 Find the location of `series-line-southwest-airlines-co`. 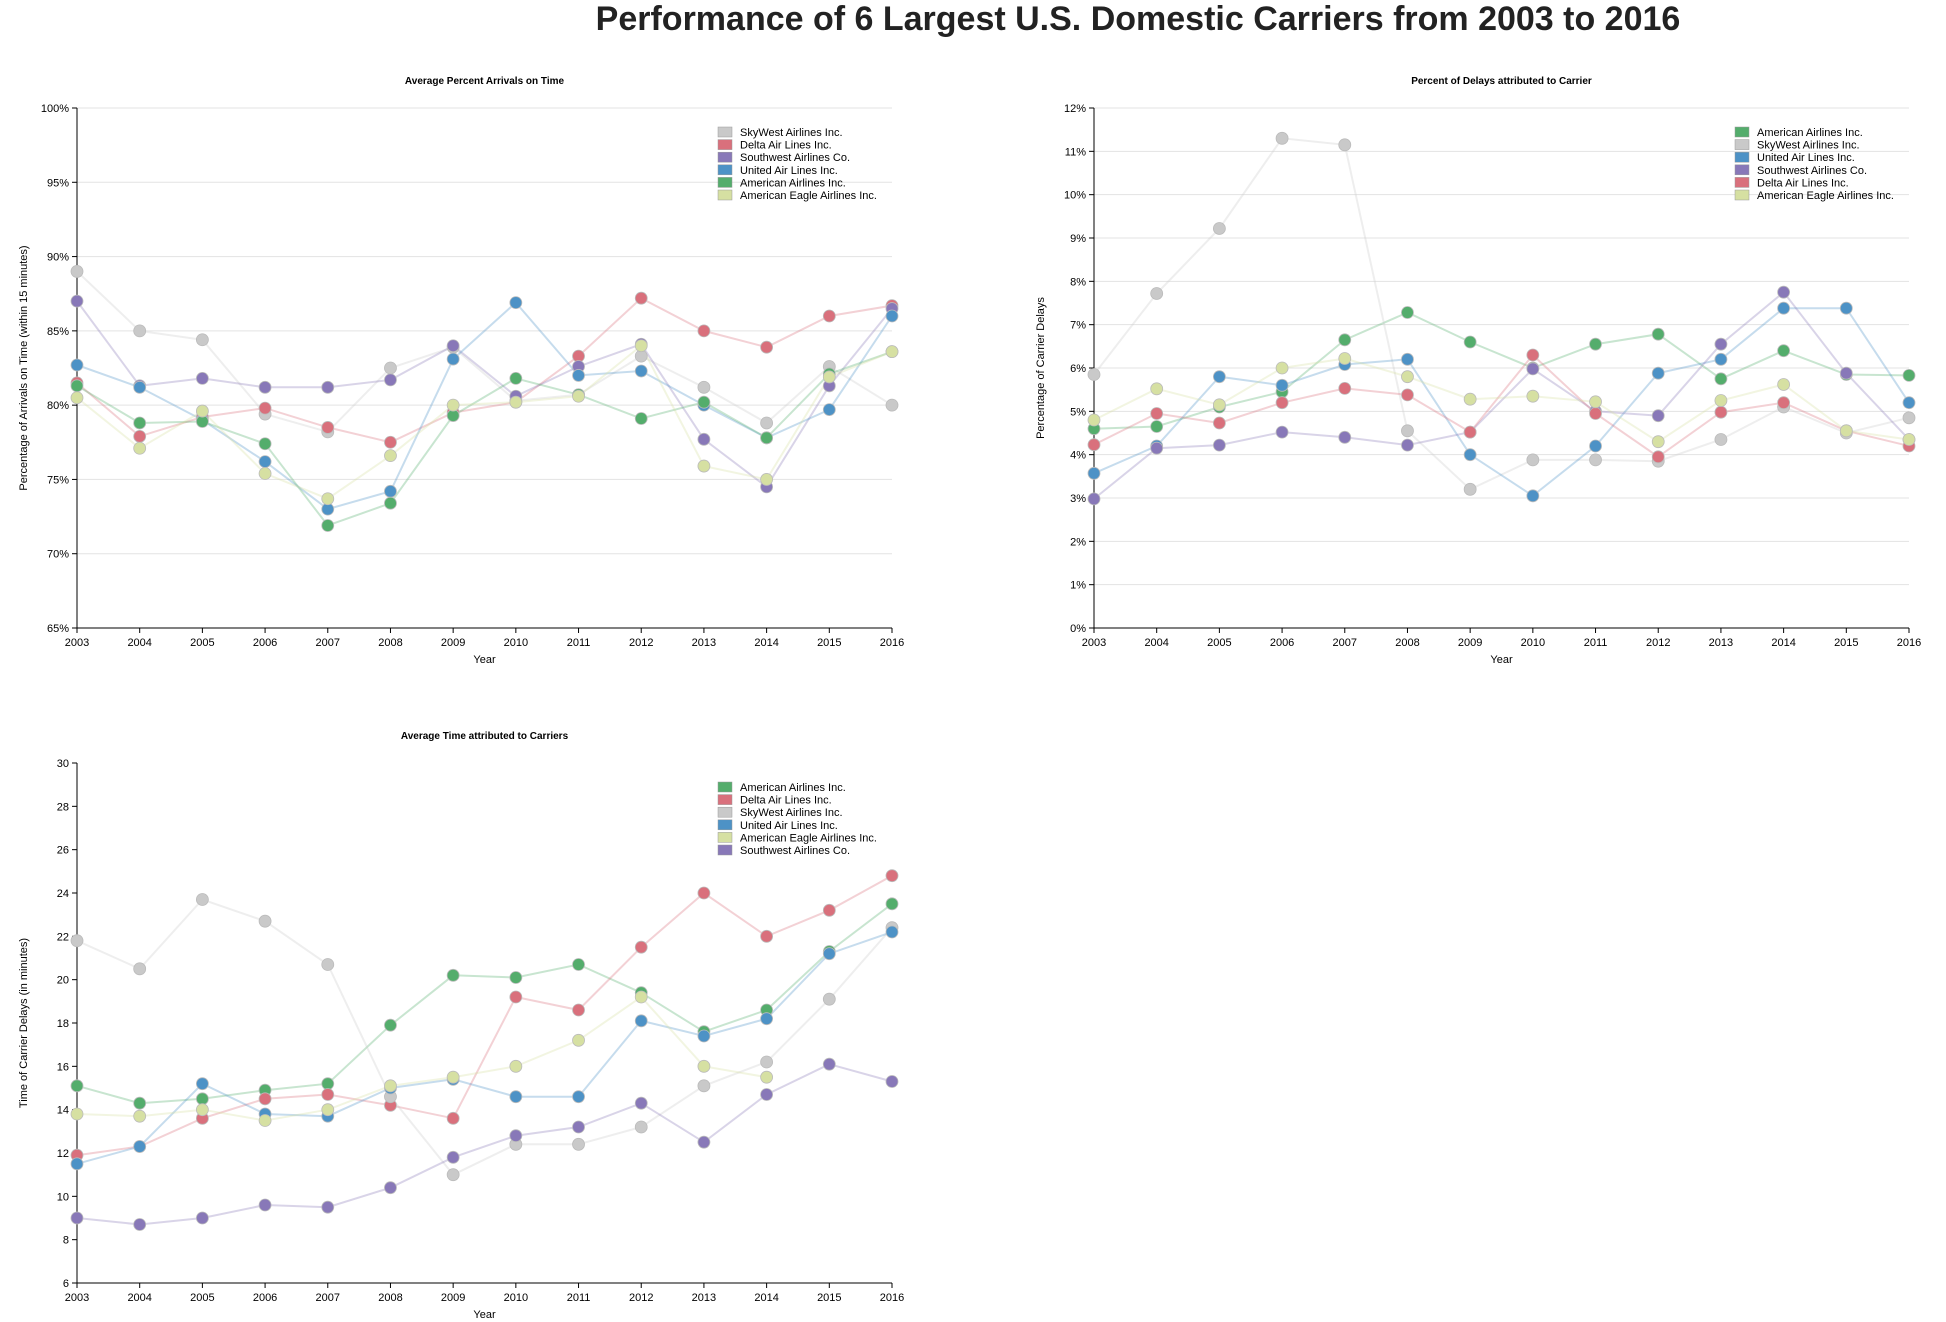

series-line-southwest-airlines-co is located at coordinates (1501, 395).